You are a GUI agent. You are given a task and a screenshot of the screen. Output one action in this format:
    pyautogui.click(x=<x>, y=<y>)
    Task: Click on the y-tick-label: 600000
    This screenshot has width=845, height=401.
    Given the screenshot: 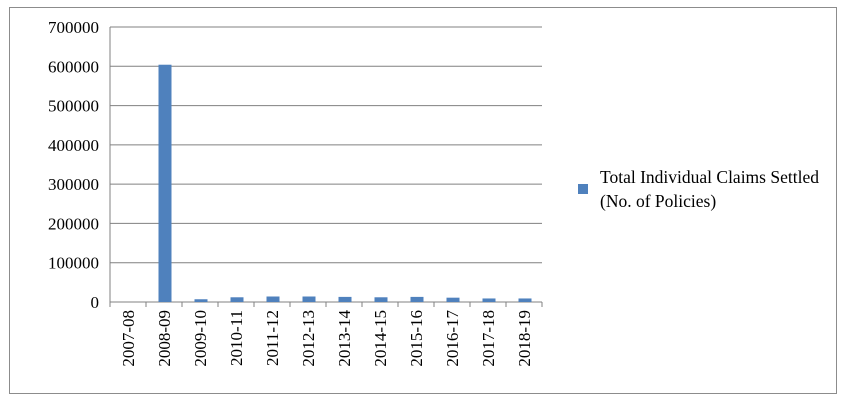 What is the action you would take?
    pyautogui.click(x=73, y=66)
    